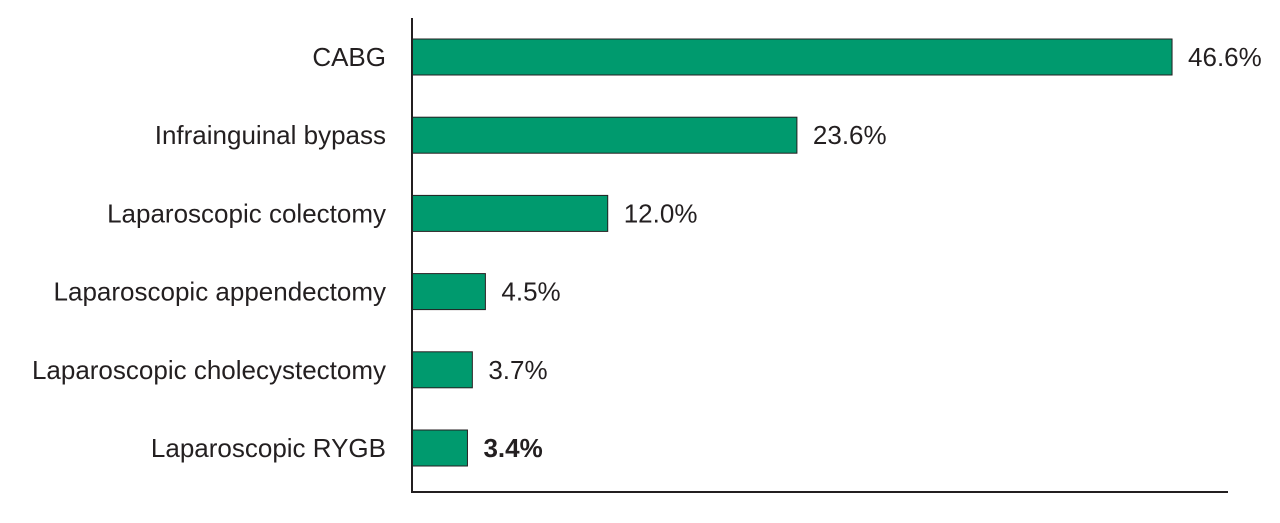 This screenshot has height=523, width=1280. I want to click on value-label-4: 3.7%, so click(517, 370).